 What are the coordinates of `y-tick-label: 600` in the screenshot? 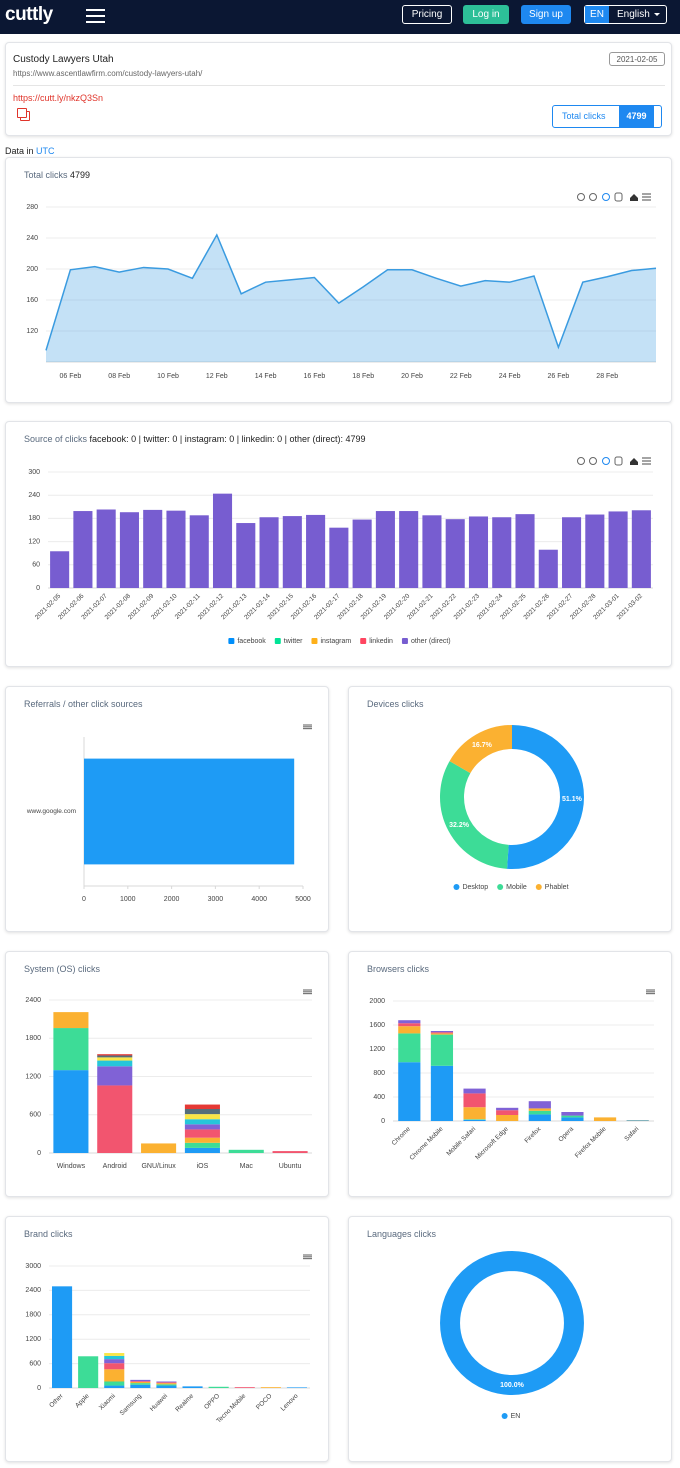 It's located at (35, 1363).